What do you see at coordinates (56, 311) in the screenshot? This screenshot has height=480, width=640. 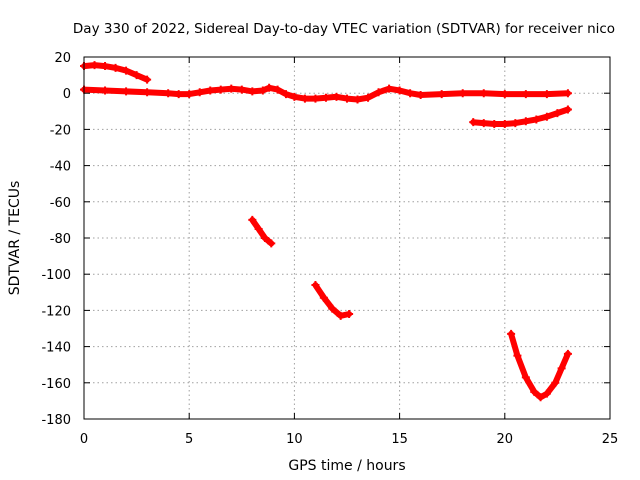 I see `y-tick-label: -120` at bounding box center [56, 311].